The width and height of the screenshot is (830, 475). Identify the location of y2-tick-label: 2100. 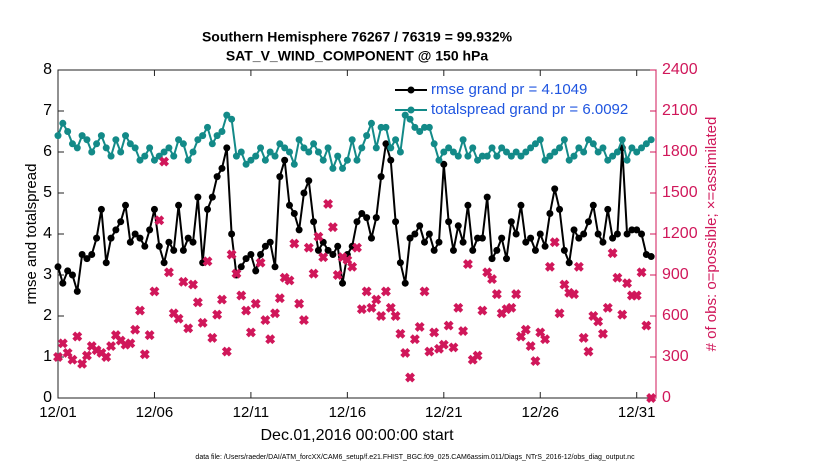
(680, 110).